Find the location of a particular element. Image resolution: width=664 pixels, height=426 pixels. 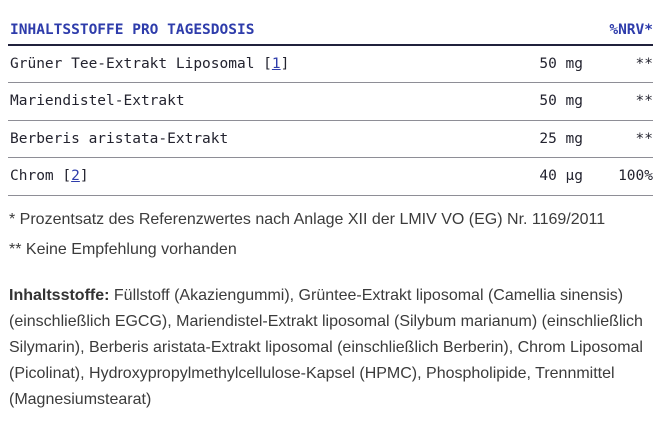

table-row: Chrom [2] 40 µg 100% is located at coordinates (330, 177).